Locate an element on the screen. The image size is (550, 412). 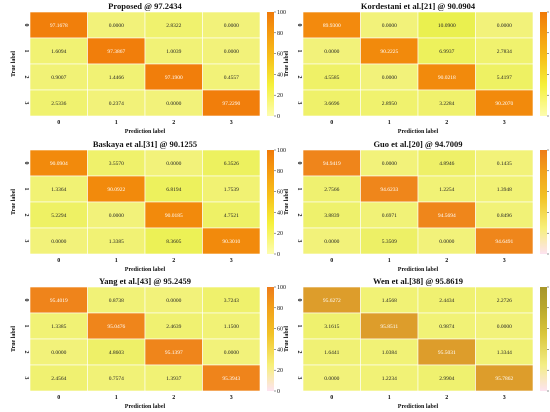
cell-value: 0.8738 is located at coordinates (116, 301).